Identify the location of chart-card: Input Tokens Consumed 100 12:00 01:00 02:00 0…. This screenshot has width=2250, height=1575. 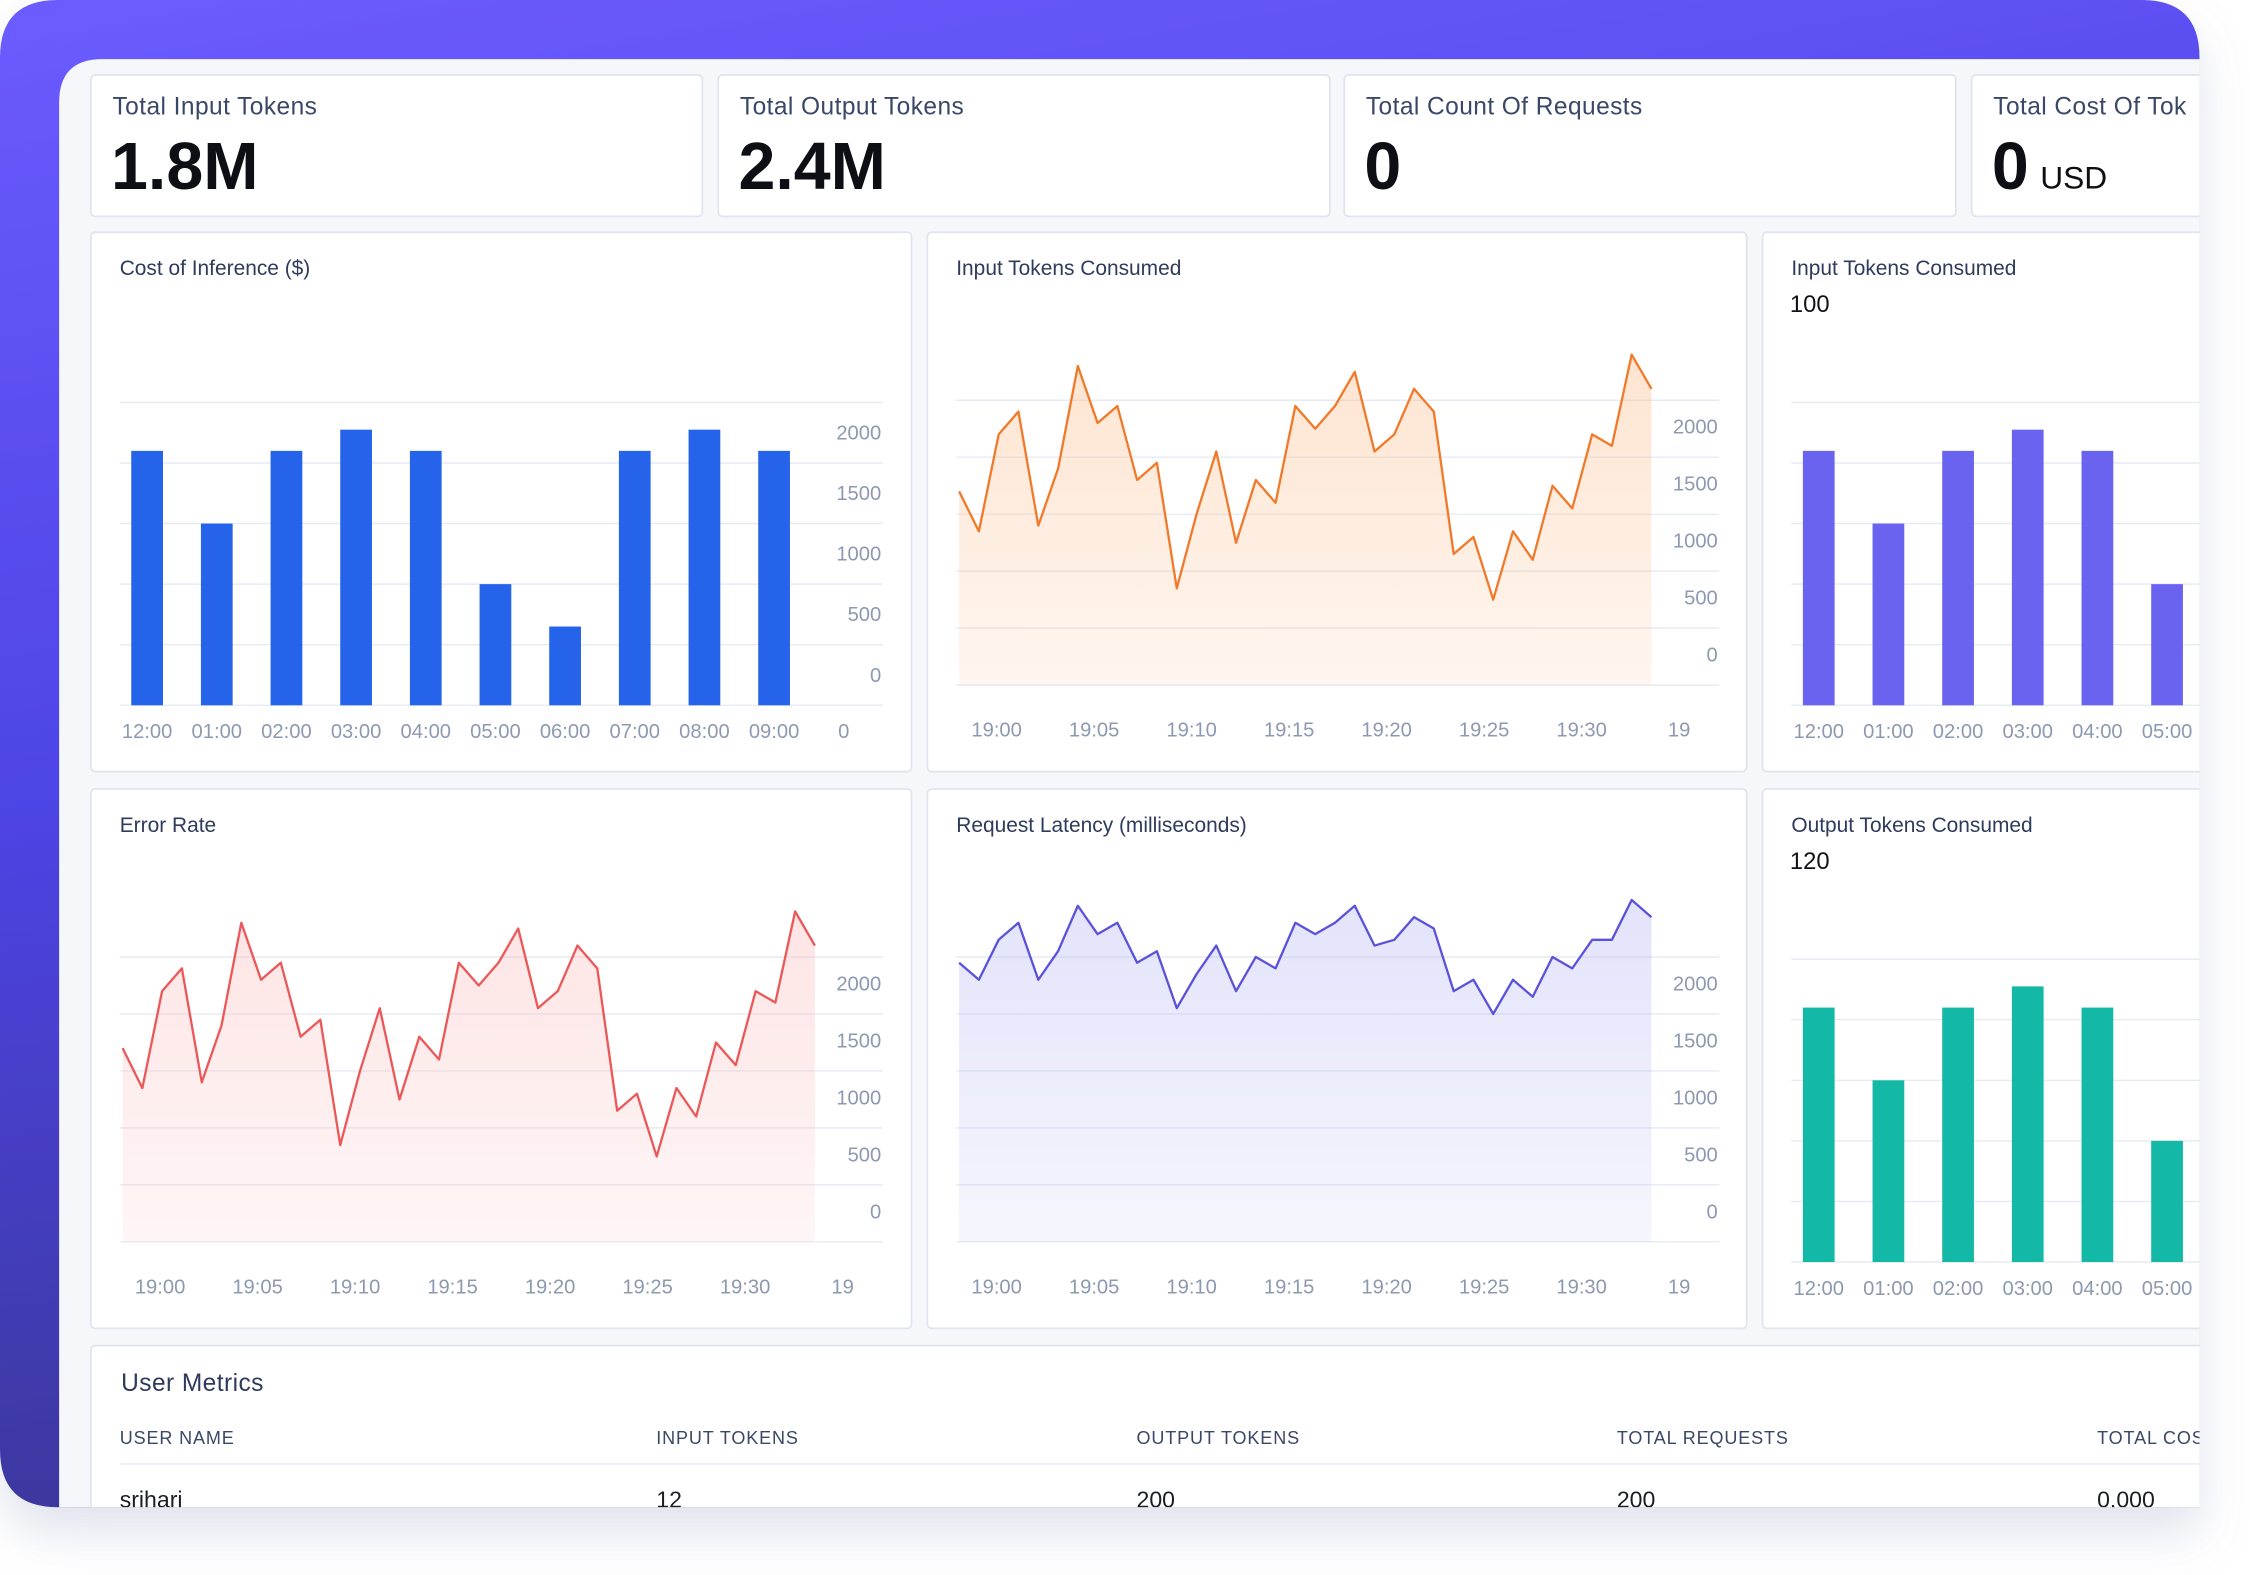
(1980, 502).